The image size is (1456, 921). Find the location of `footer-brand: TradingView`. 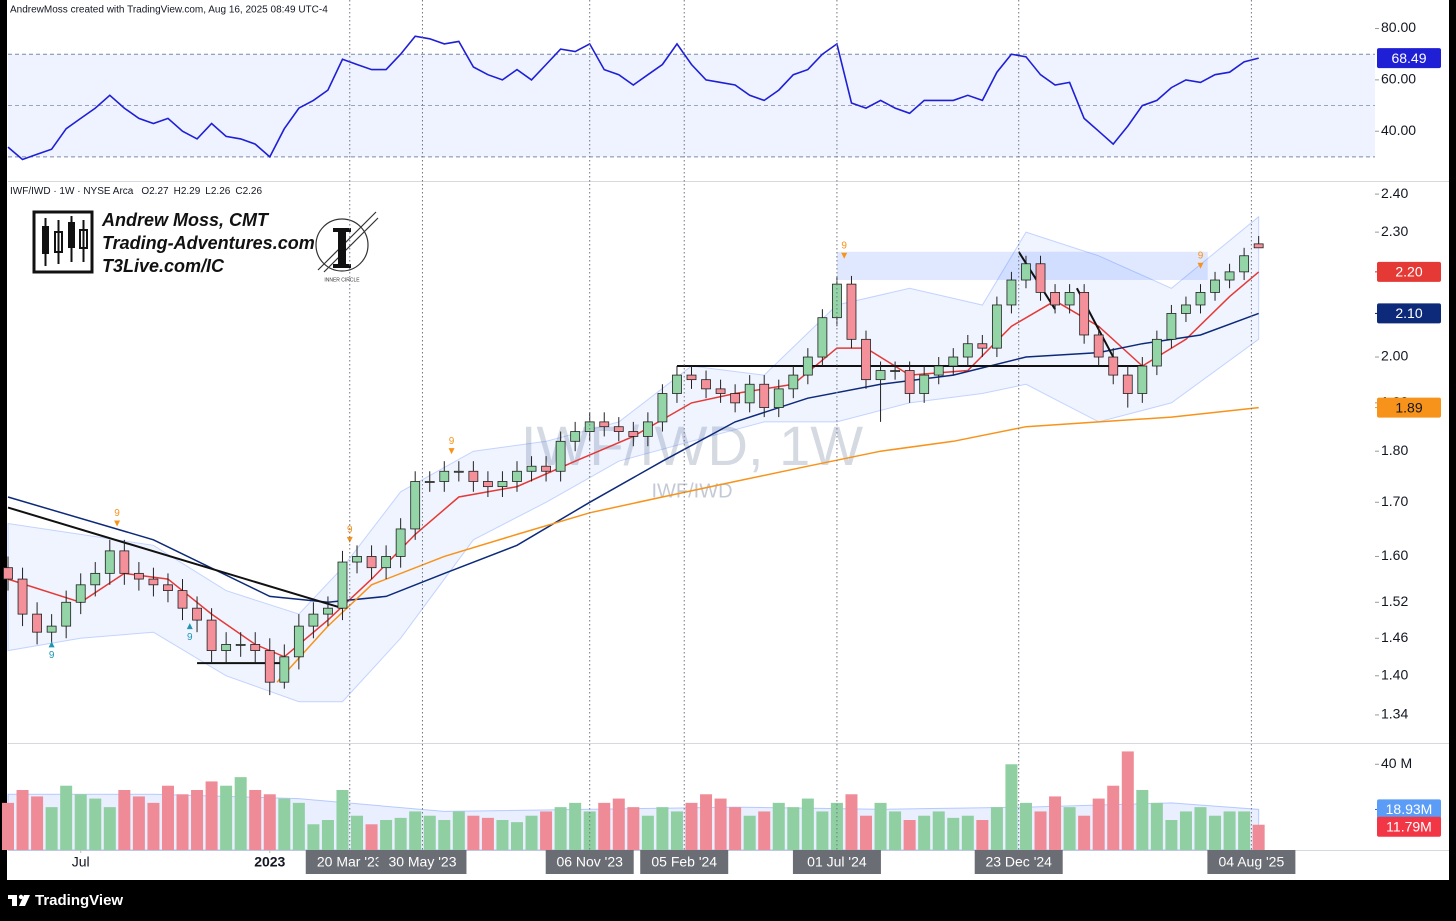

footer-brand: TradingView is located at coordinates (79, 900).